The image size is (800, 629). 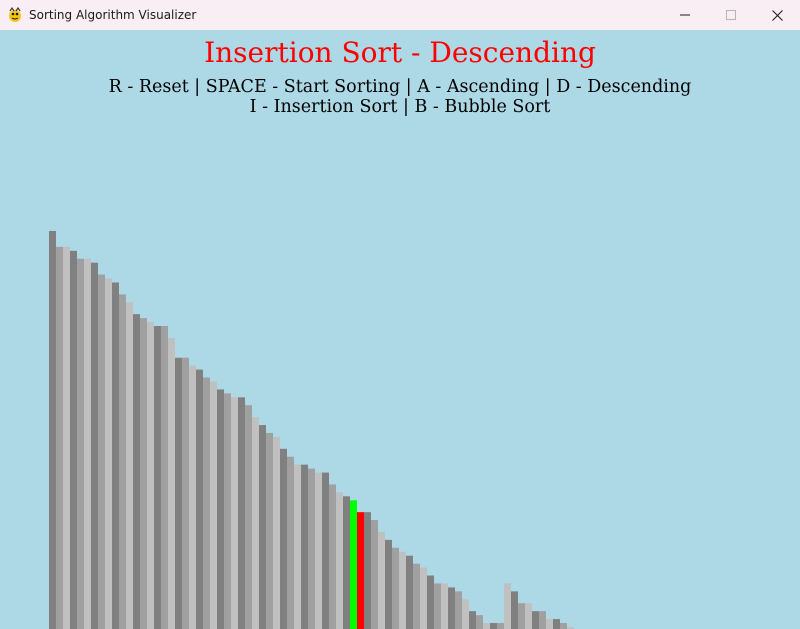 What do you see at coordinates (15, 14) in the screenshot?
I see `pygame-snake-icon` at bounding box center [15, 14].